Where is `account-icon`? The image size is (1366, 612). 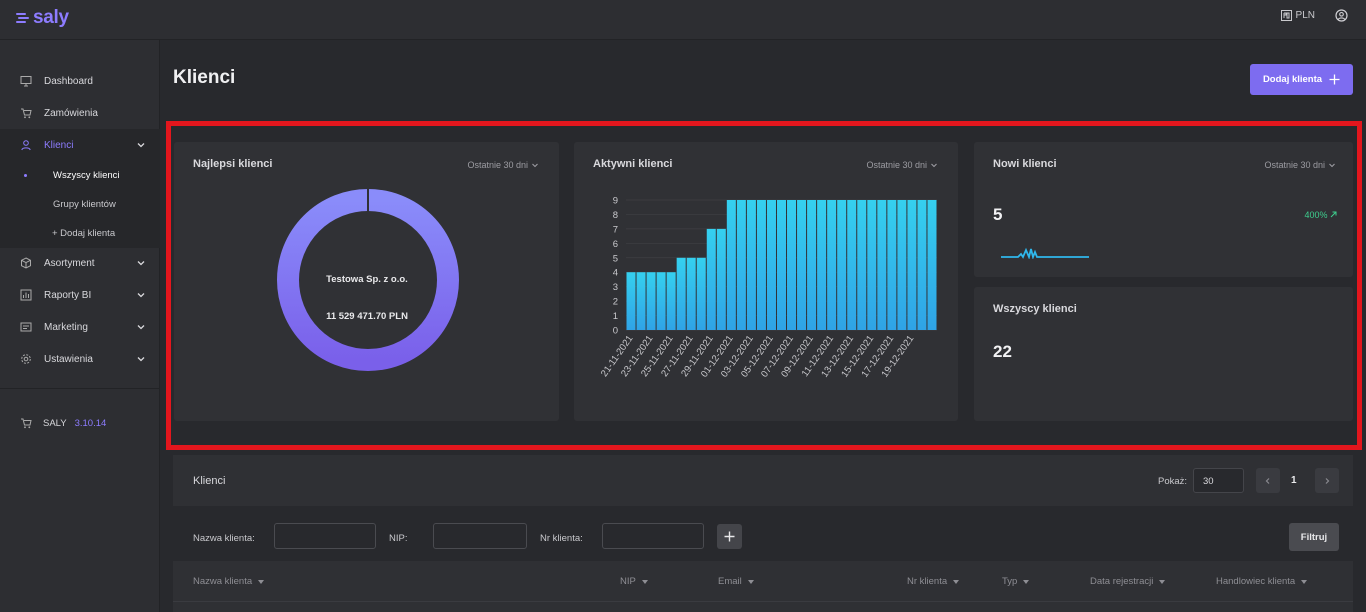 account-icon is located at coordinates (1341, 15).